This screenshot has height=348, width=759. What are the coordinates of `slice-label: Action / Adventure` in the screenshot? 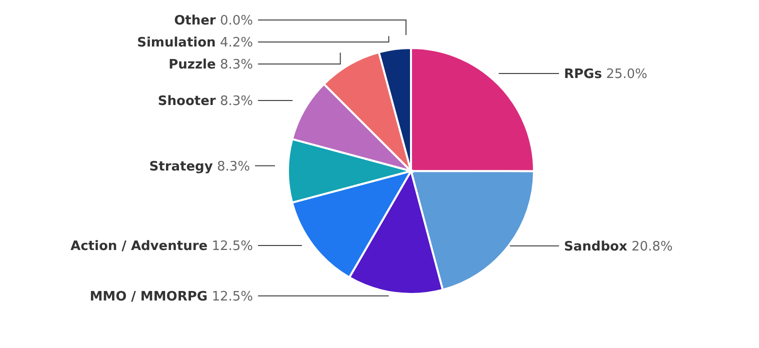 It's located at (139, 246).